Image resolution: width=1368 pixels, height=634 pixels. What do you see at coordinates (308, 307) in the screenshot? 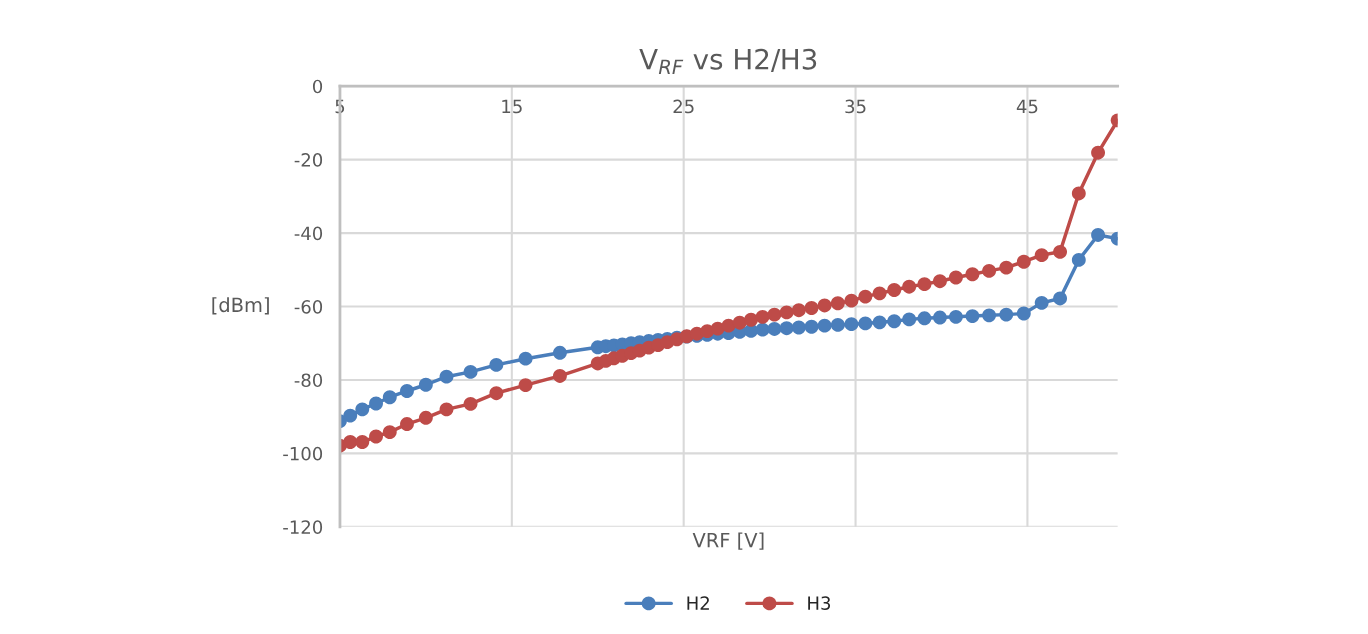
I see `y-tick-label: -60` at bounding box center [308, 307].